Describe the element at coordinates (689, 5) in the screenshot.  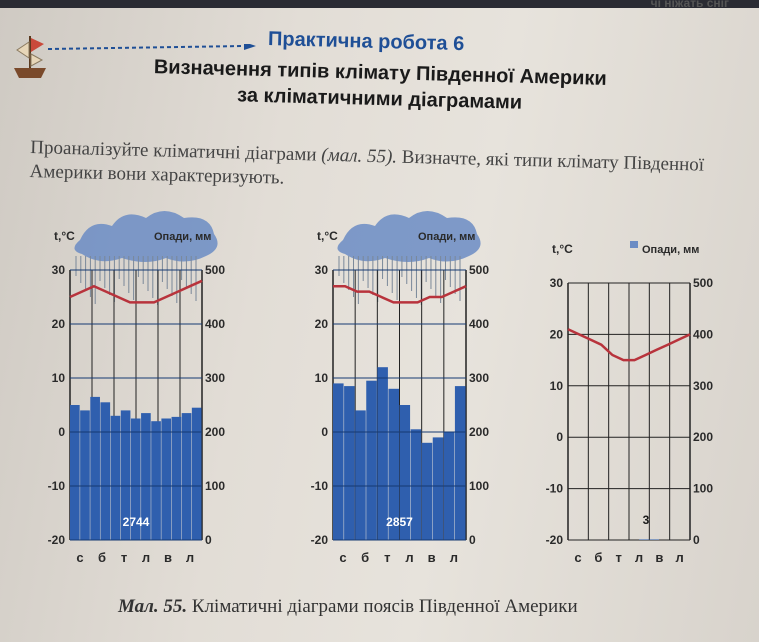
I see `top-strip-text: чі ніжать сніг` at that location.